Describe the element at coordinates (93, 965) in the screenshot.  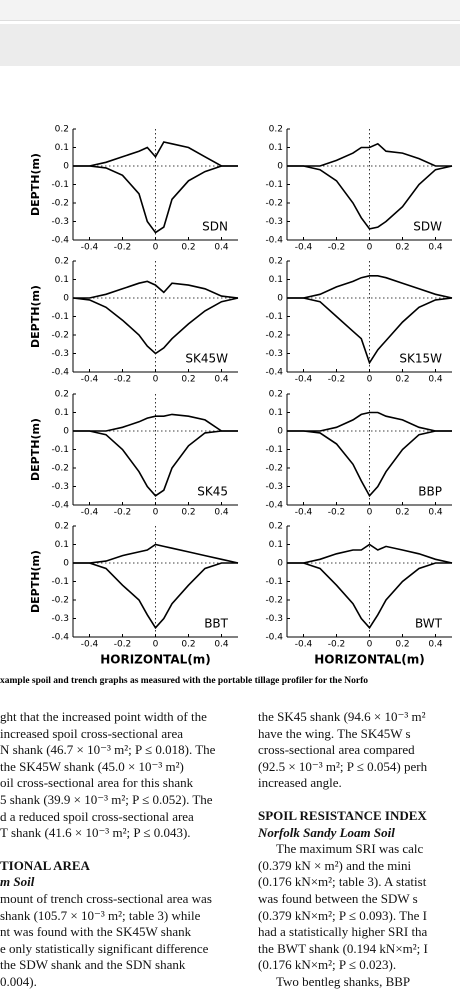
I see `text-line: the SDW shank and the SDN shank` at that location.